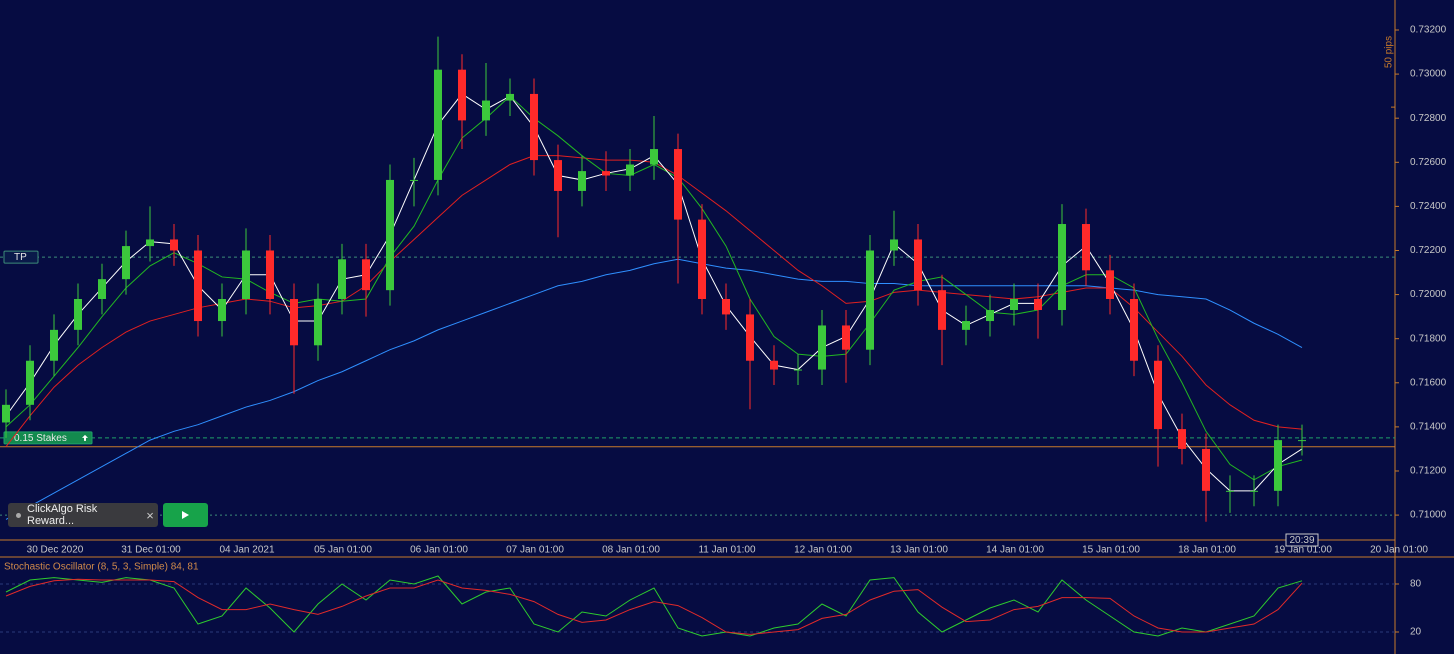  Describe the element at coordinates (1428, 471) in the screenshot. I see `y-tick-label: 0.71200` at that location.